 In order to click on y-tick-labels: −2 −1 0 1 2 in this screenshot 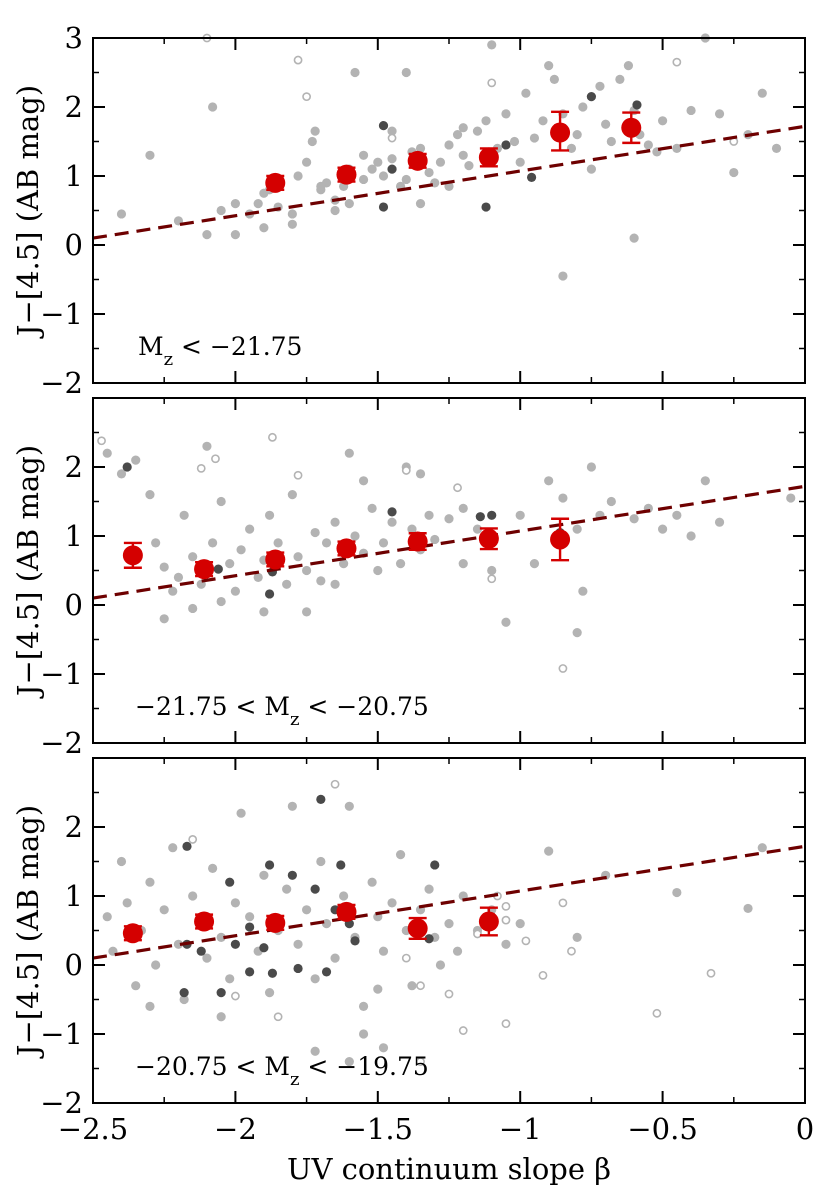, I will do `click(61, 605)`.